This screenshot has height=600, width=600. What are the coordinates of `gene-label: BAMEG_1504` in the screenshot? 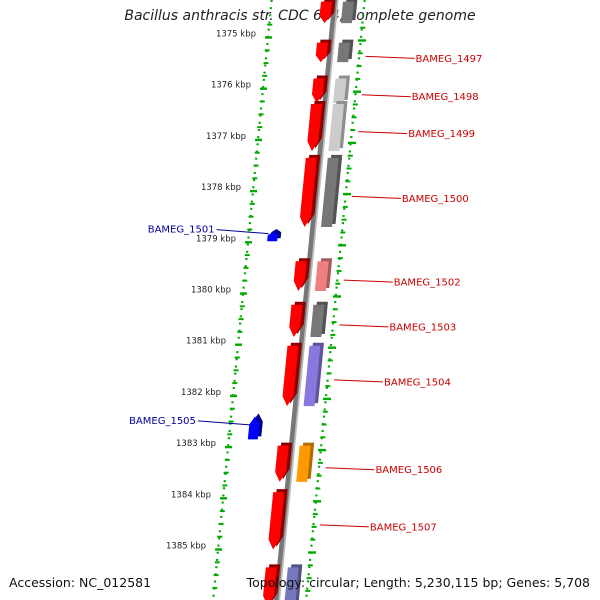 It's located at (417, 382).